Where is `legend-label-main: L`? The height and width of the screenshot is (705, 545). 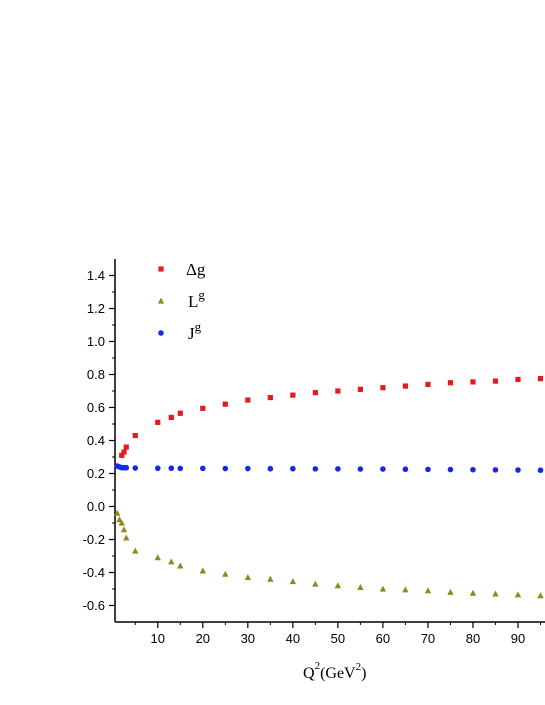
legend-label-main: L is located at coordinates (193, 301).